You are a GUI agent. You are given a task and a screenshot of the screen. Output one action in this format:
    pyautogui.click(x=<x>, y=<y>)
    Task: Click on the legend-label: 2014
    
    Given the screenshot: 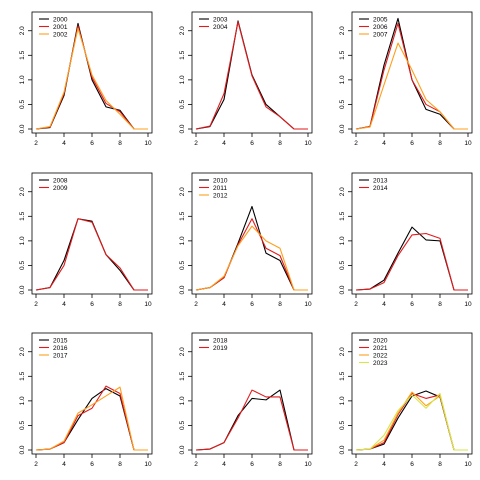 What is the action you would take?
    pyautogui.click(x=380, y=188)
    